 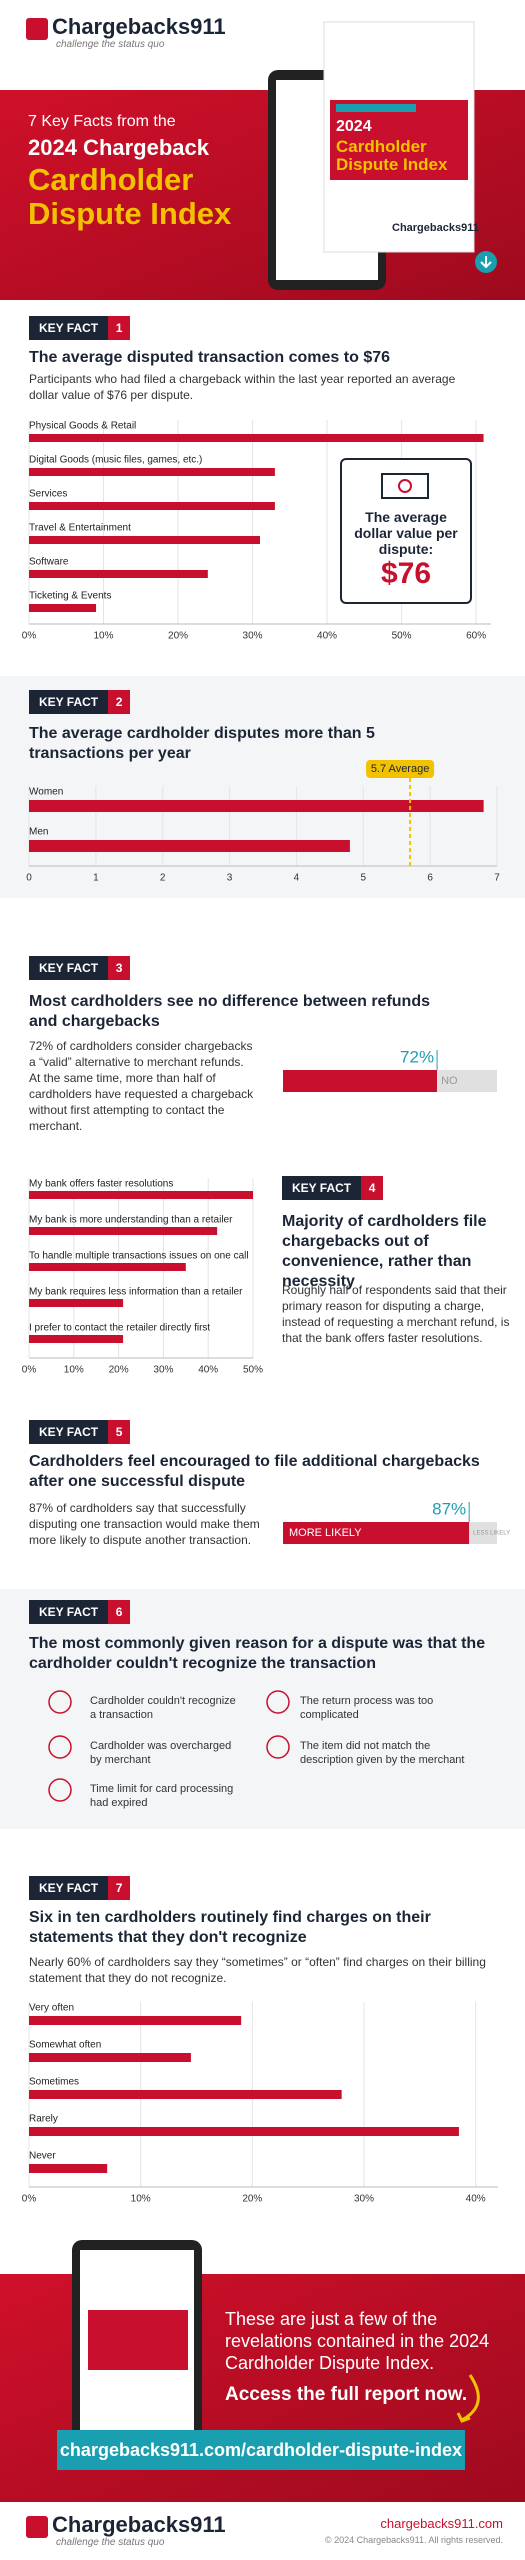 I want to click on footer-site: chargebacks911.com, so click(x=441, y=2523).